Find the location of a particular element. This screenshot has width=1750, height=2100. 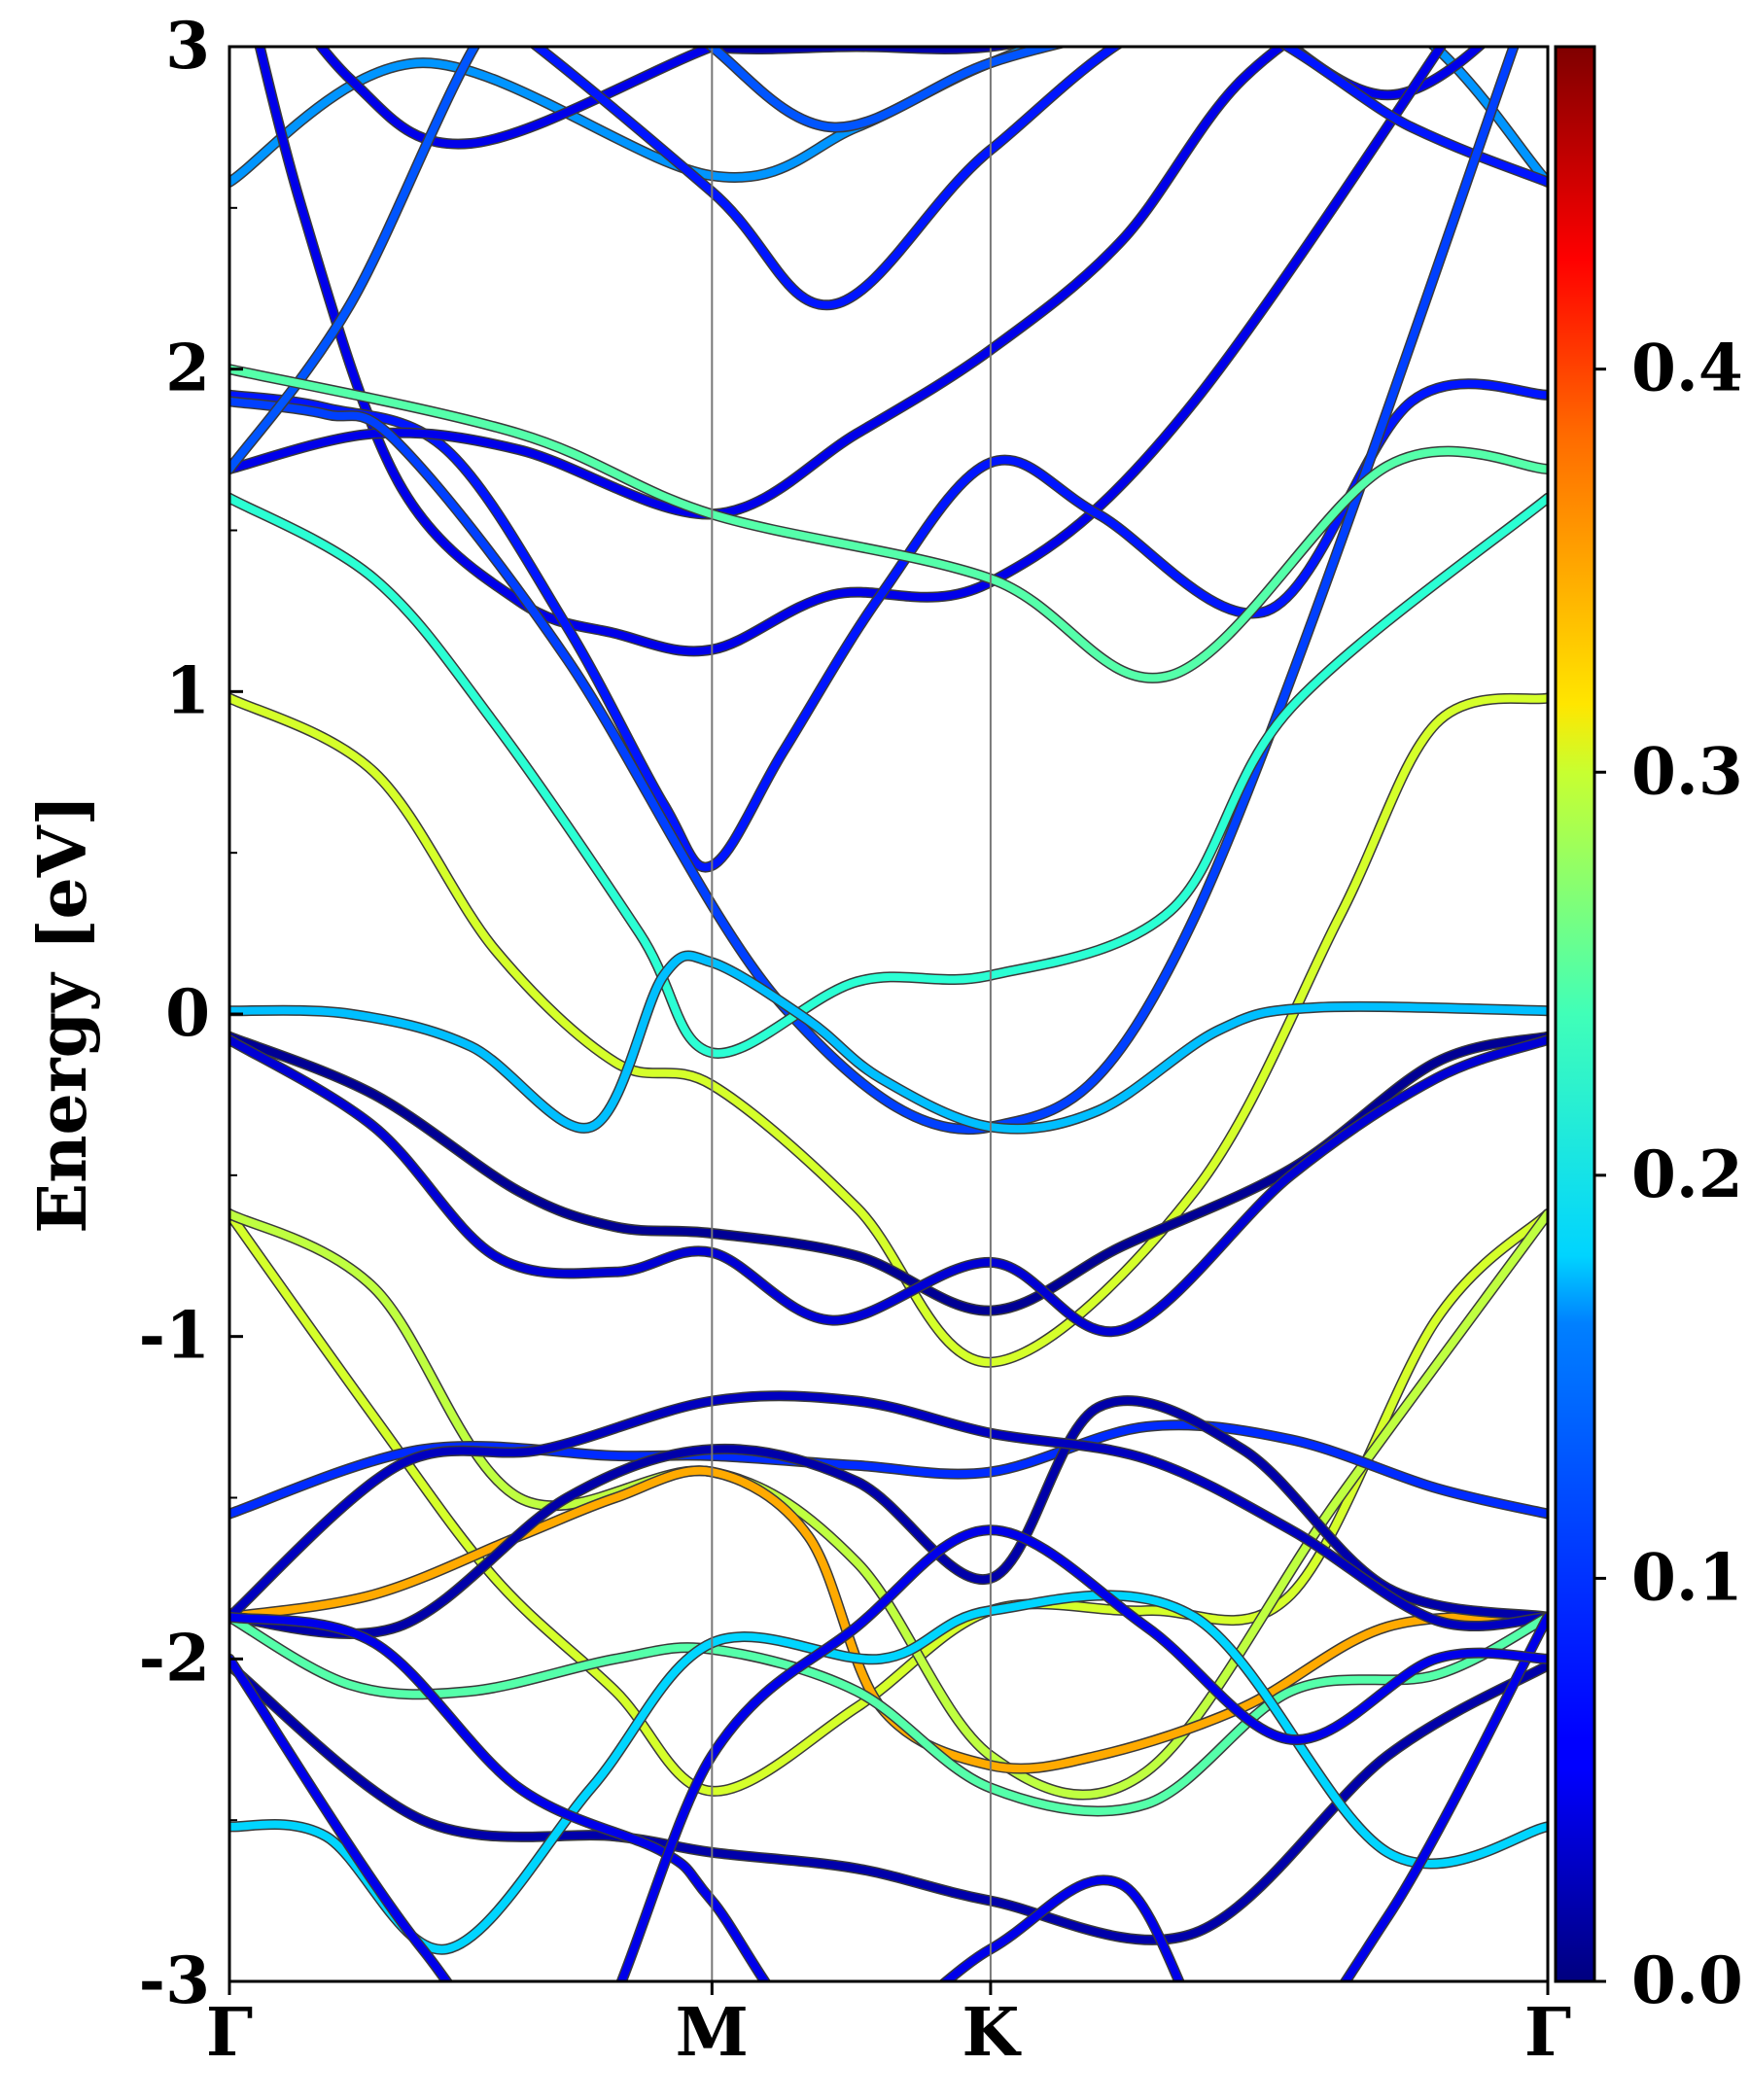

colorbar-tick-label: 0.0 is located at coordinates (1687, 1980).